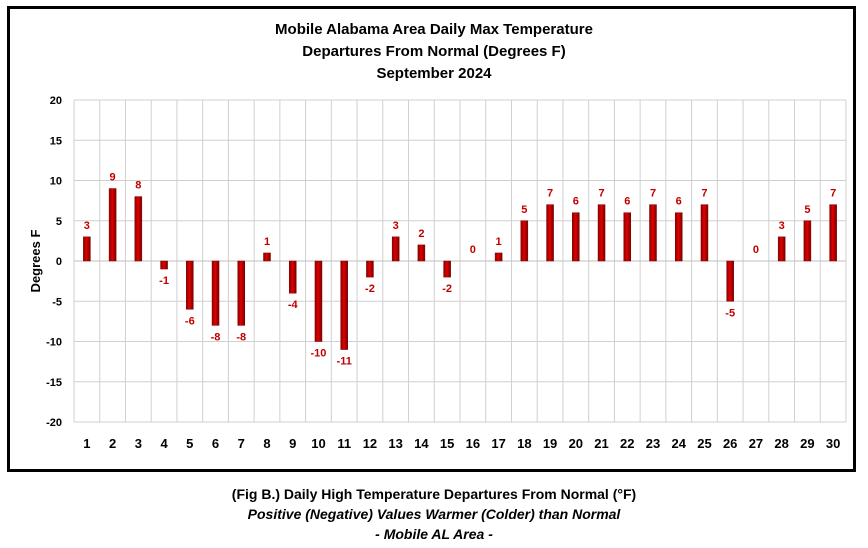 Image resolution: width=868 pixels, height=548 pixels. What do you see at coordinates (434, 534) in the screenshot?
I see `caption-line-3: - Mobile AL Area -` at bounding box center [434, 534].